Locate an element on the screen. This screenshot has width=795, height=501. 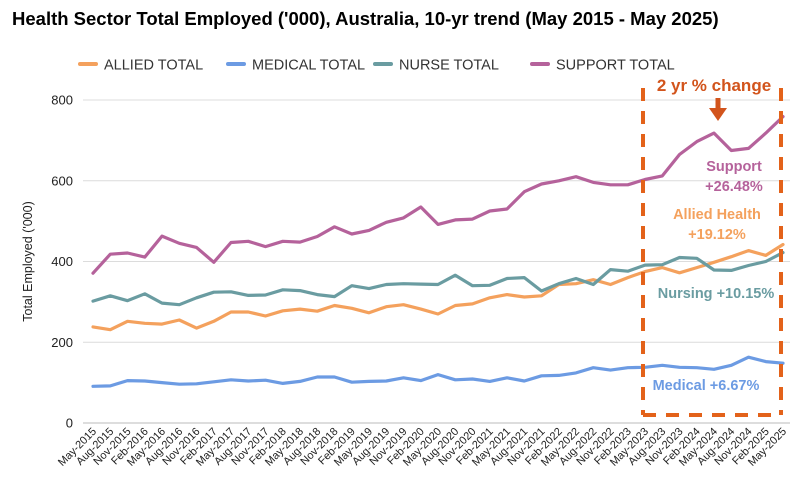
legend-label-medical-total: MEDICAL TOTAL is located at coordinates (308, 66).